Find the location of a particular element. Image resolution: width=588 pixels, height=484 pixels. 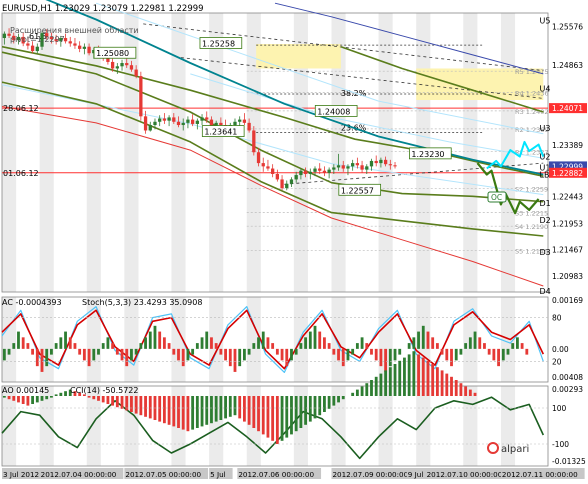

pivot-name: U1 is located at coordinates (545, 167).